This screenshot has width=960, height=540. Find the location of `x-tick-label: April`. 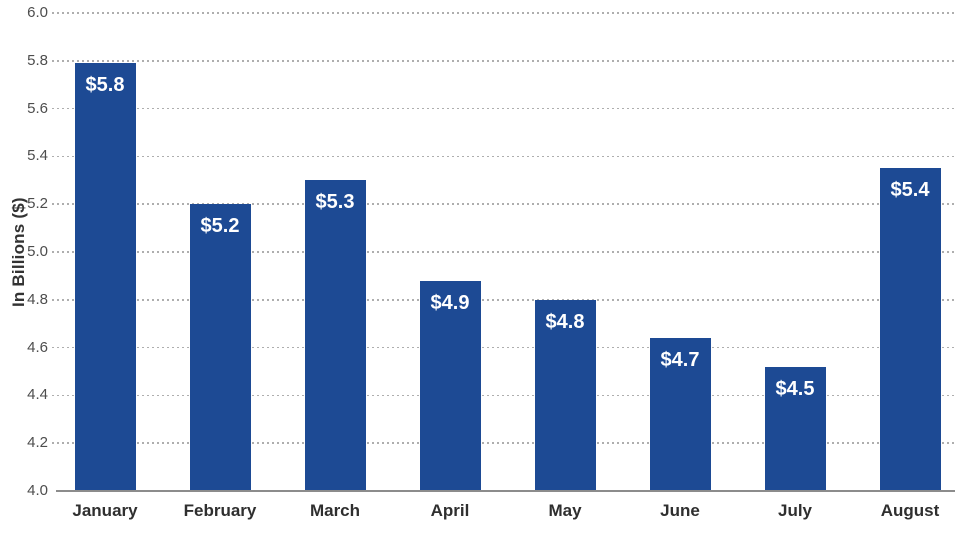

x-tick-label: April is located at coordinates (450, 510).